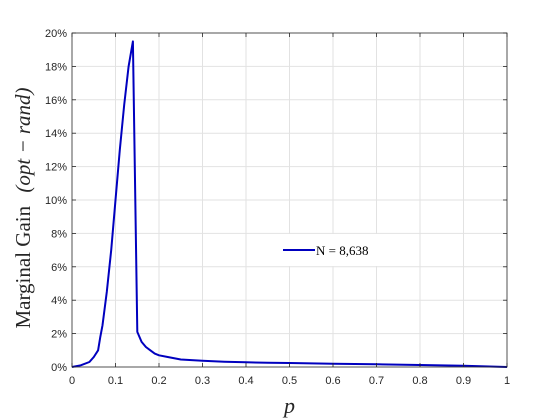  Describe the element at coordinates (342, 250) in the screenshot. I see `legend-label: N = 8,638` at that location.